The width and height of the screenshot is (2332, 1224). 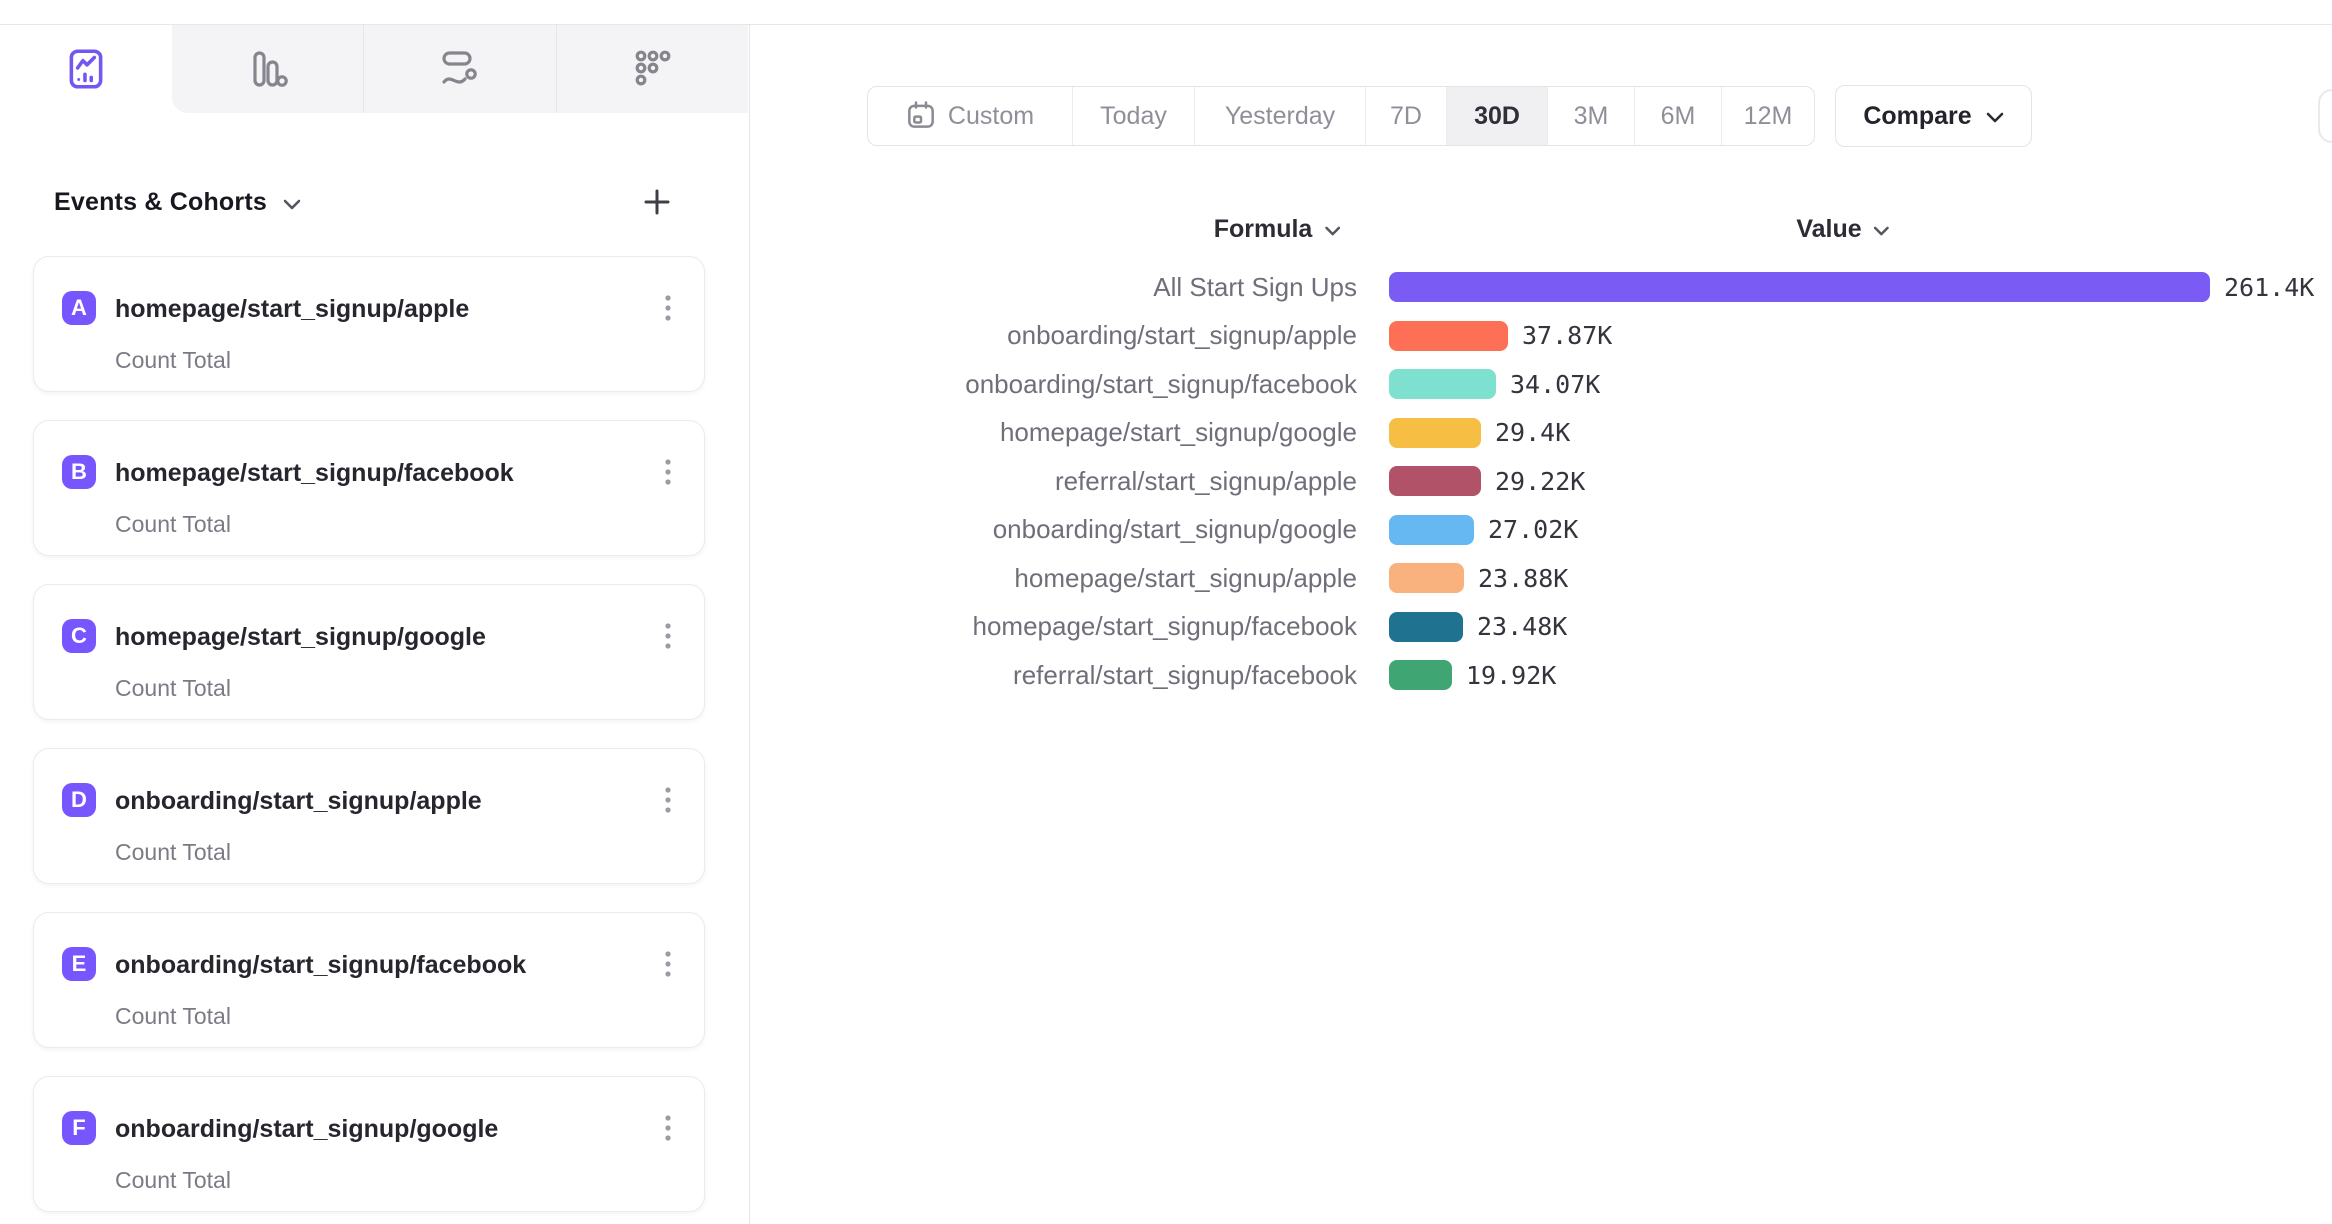 I want to click on tab-bar-report, so click(x=267, y=69).